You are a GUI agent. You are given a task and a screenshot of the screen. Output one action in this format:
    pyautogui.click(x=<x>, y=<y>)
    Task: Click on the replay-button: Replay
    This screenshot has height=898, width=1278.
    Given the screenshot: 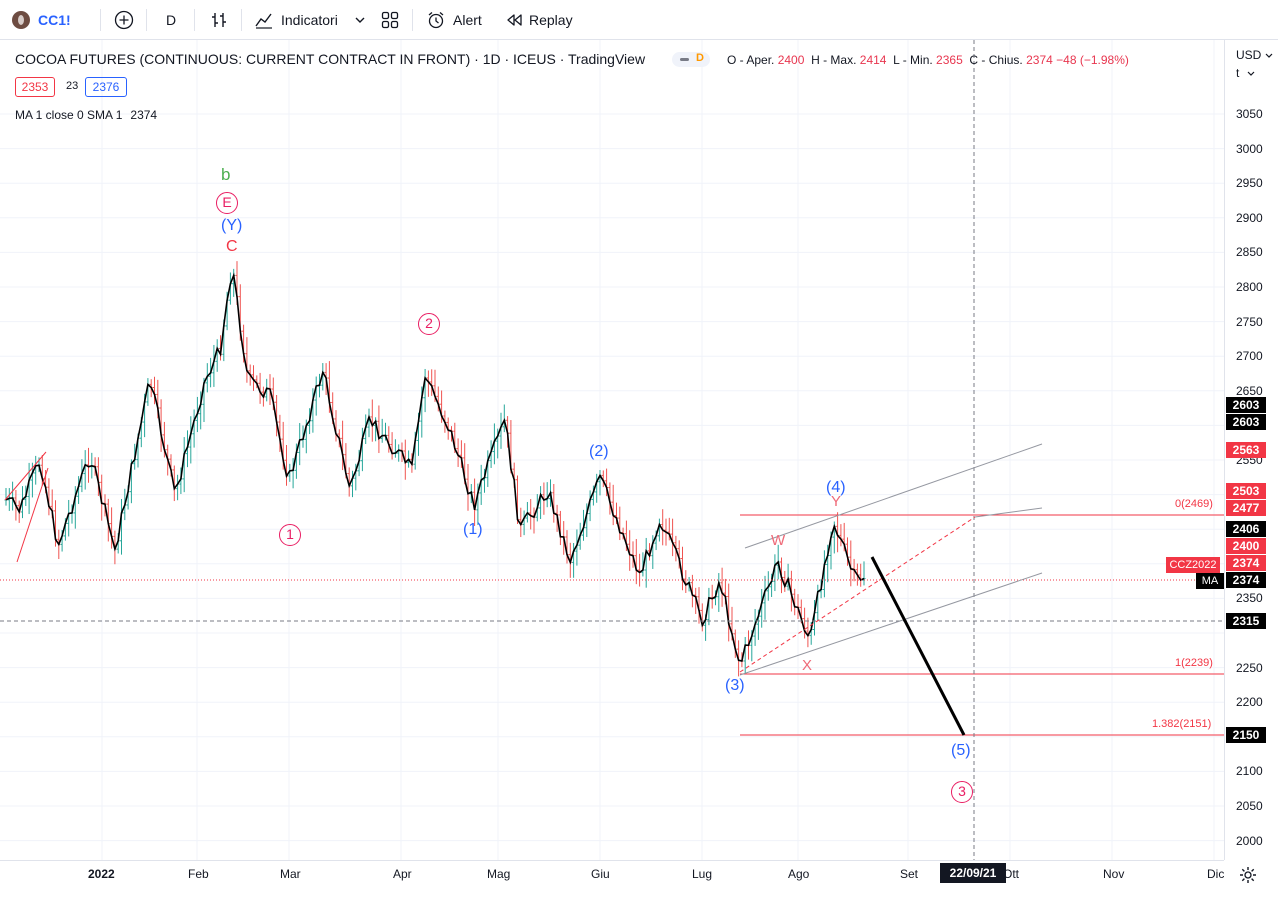 What is the action you would take?
    pyautogui.click(x=539, y=19)
    